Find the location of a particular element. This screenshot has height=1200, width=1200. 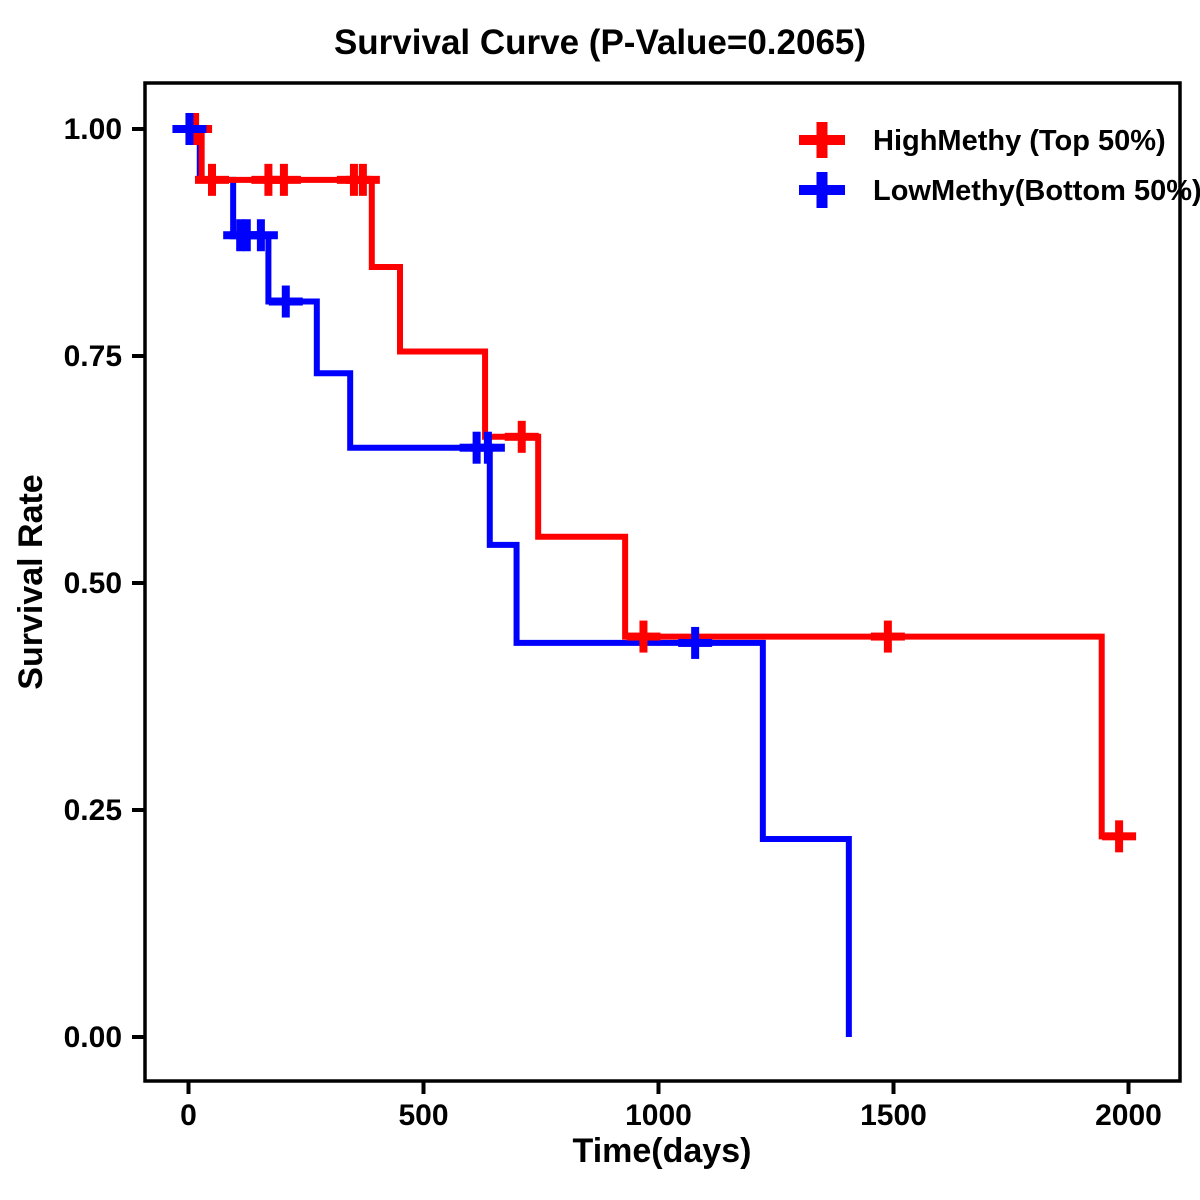

x-tick-label: 2000 is located at coordinates (1128, 1115).